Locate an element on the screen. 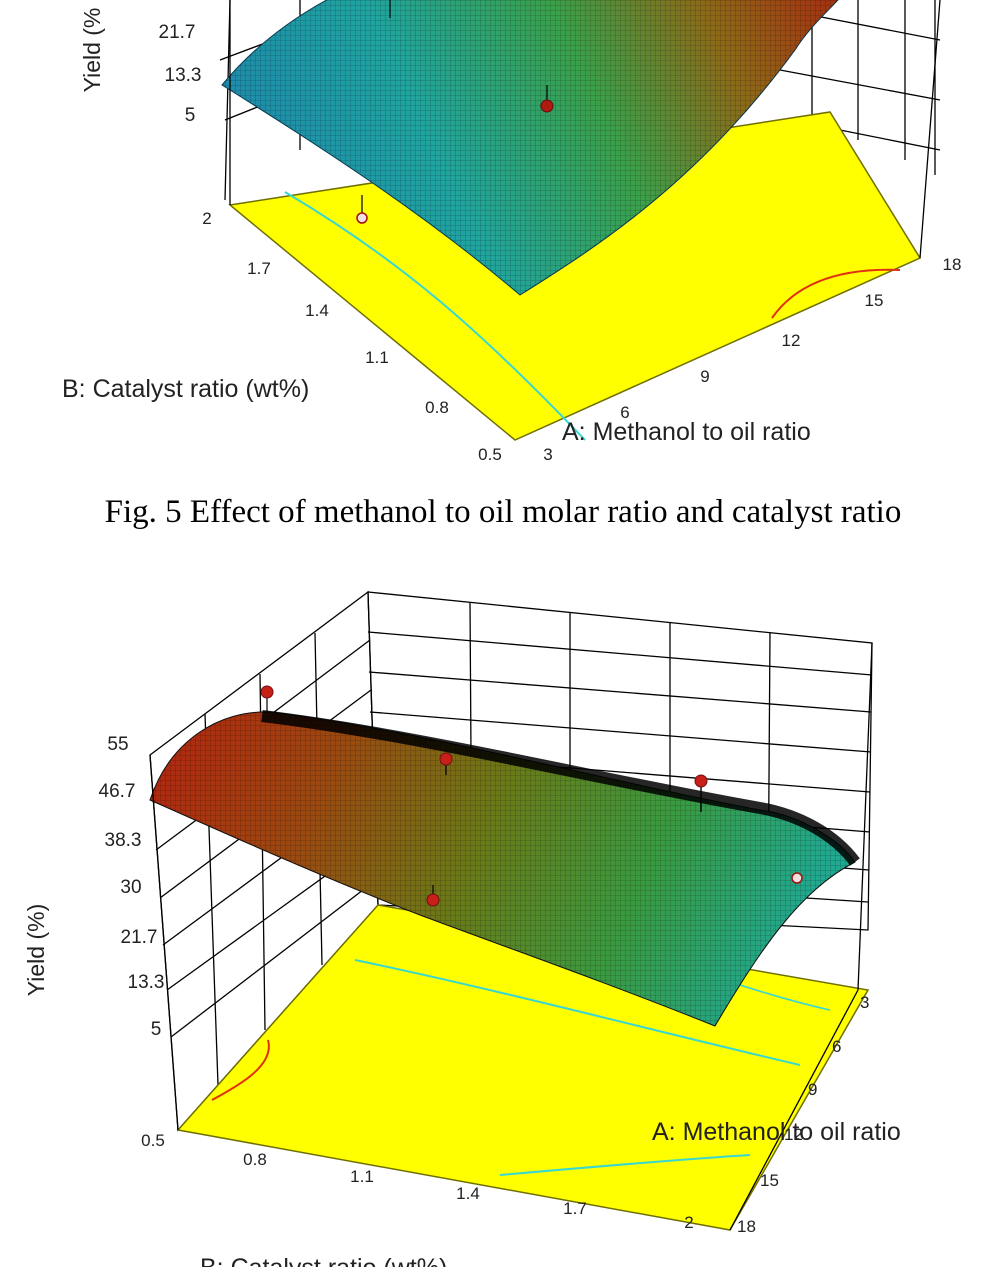  fig5-x-ticks: 3 6 9 12 15 18 is located at coordinates (752, 359).